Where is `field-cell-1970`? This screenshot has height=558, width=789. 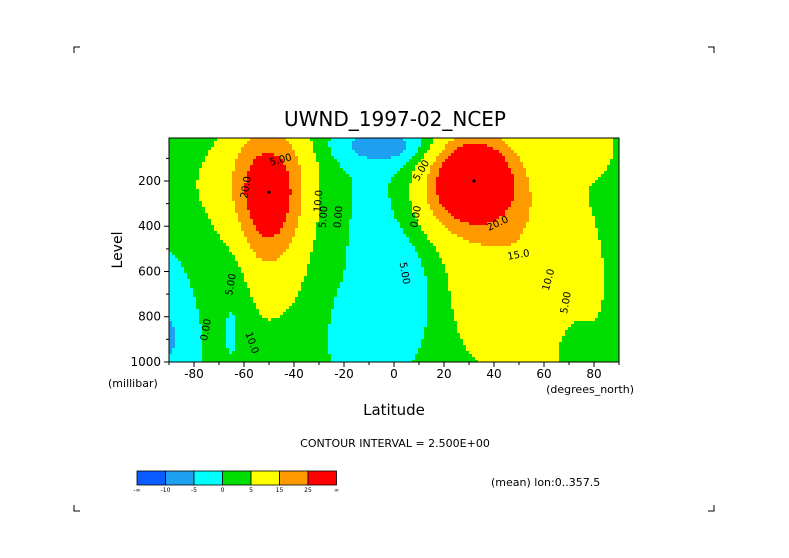
field-cell-1970 is located at coordinates (231, 179).